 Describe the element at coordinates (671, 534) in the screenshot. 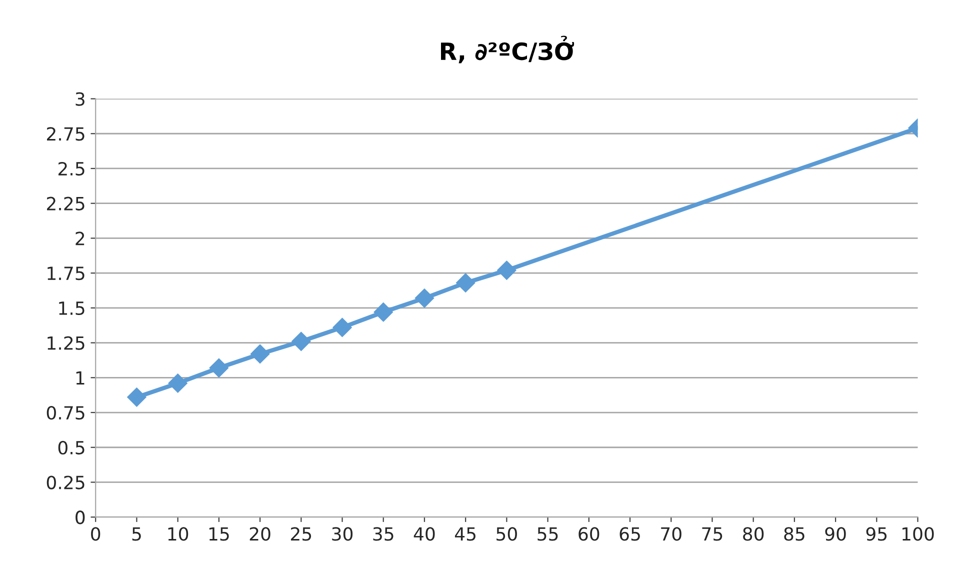

I see `x-tick-label: 70` at that location.